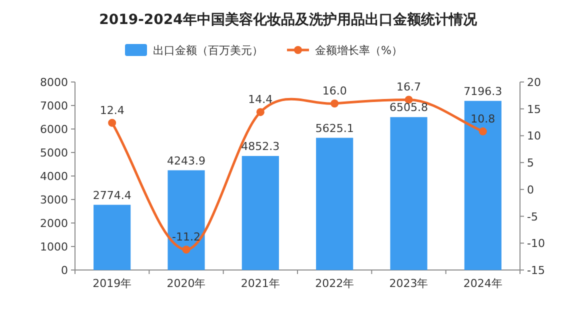 The height and width of the screenshot is (324, 576). I want to click on y2-tick-label: 15, so click(534, 109).